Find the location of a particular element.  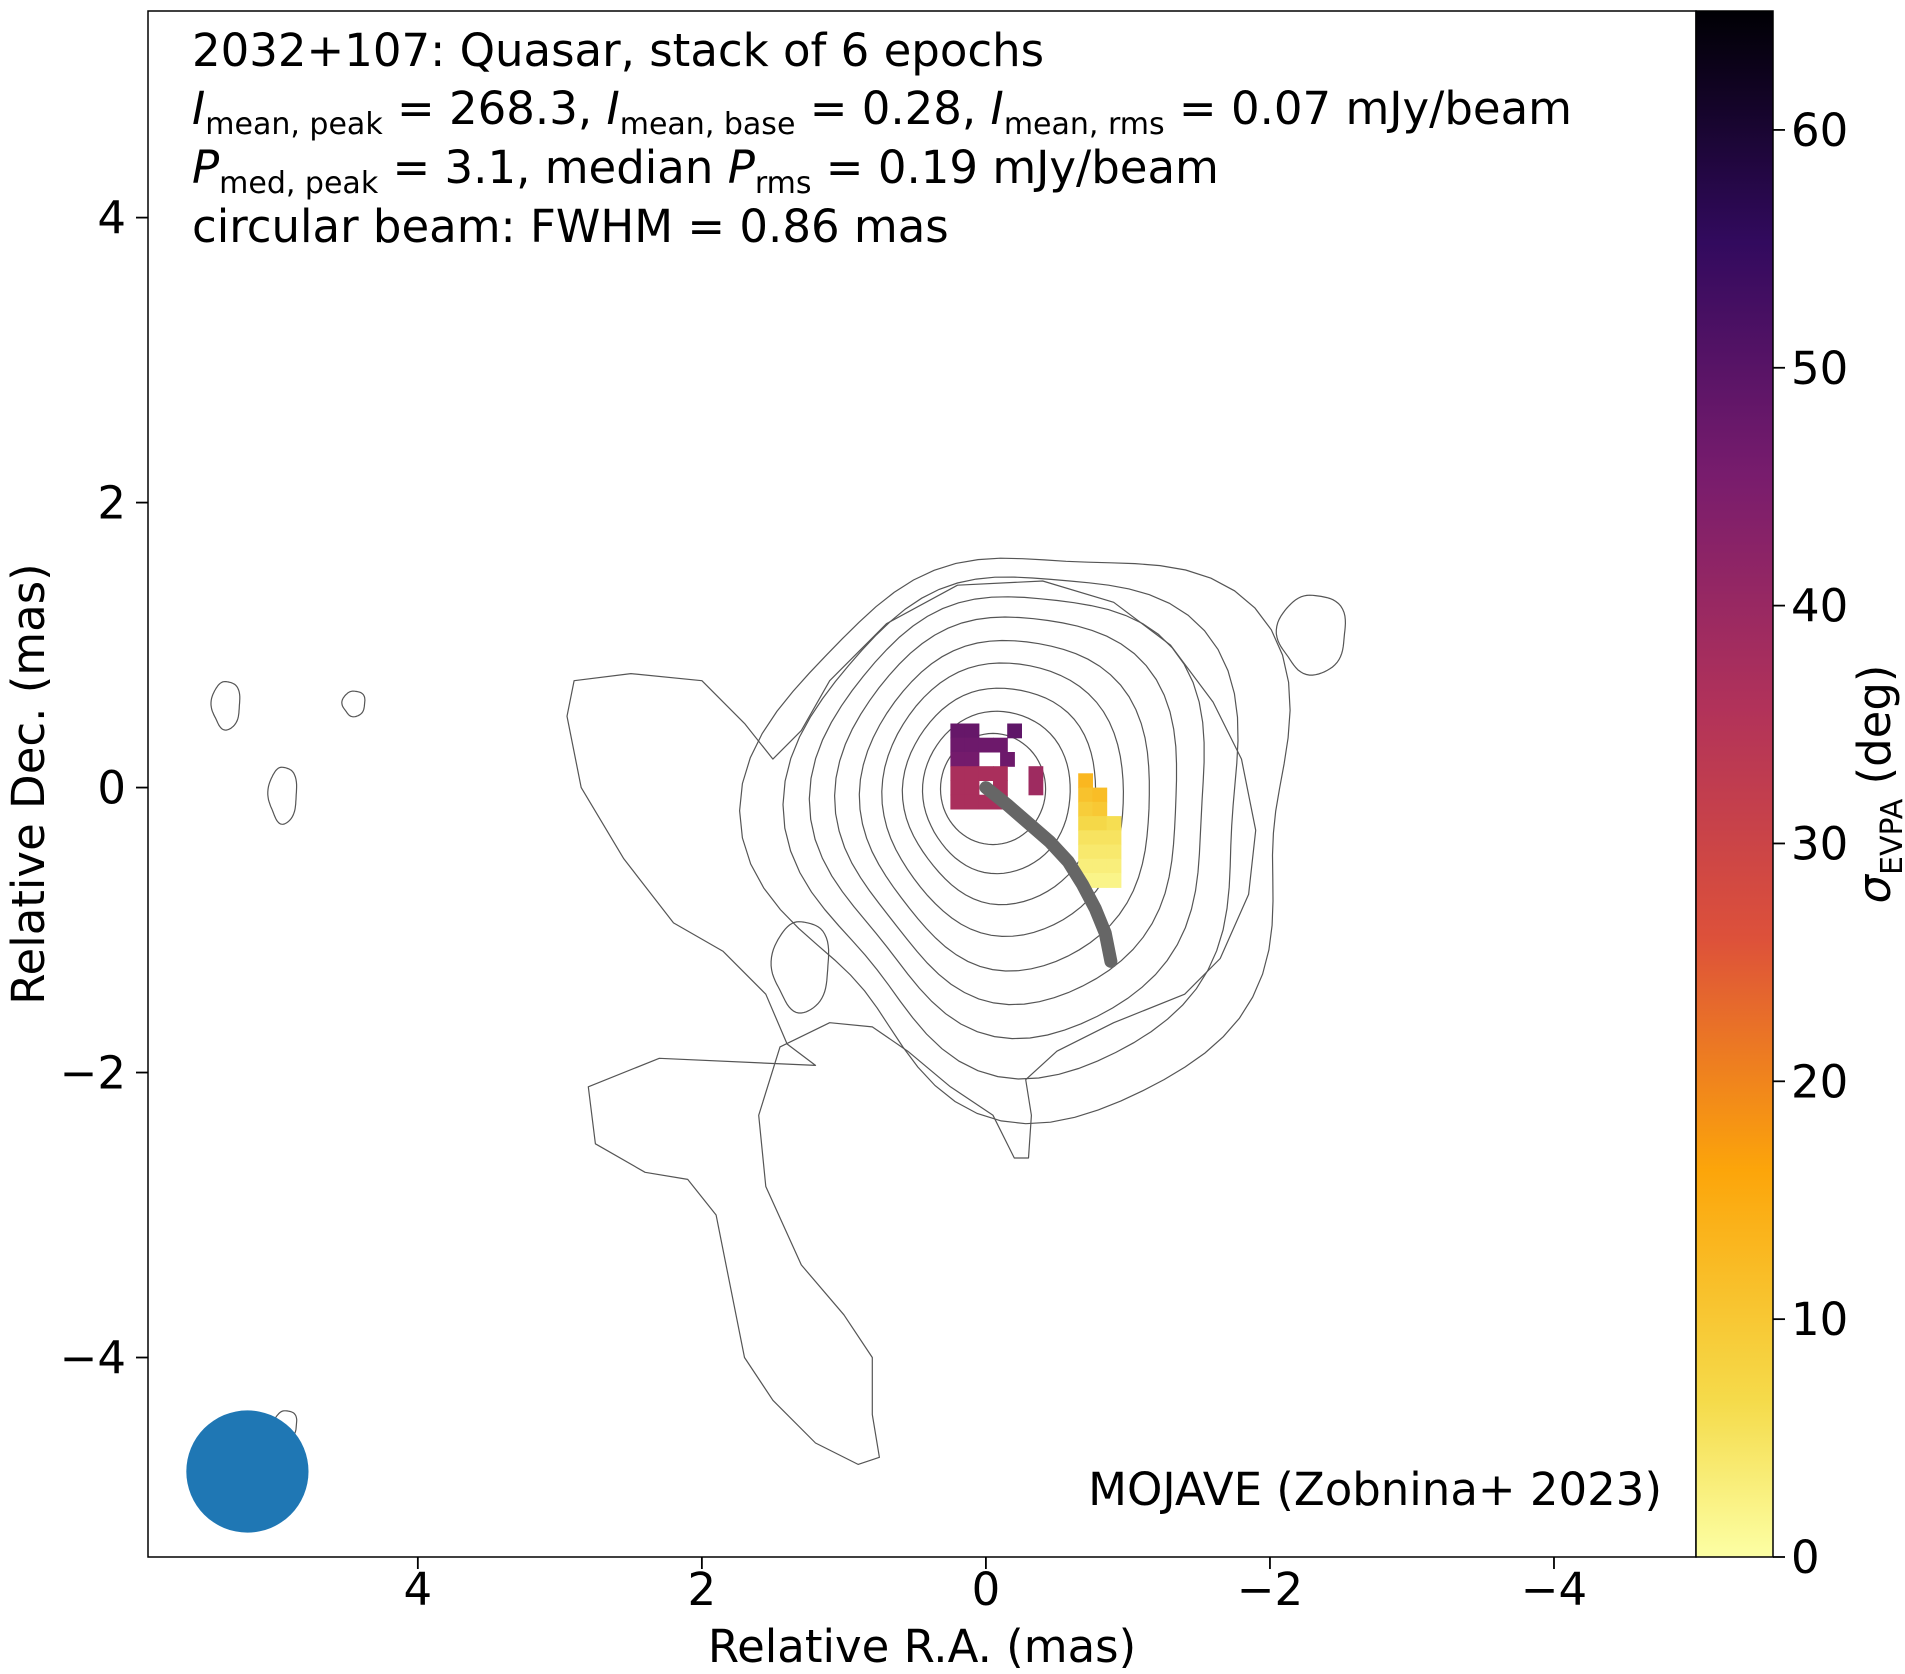

info-segment: med, peak is located at coordinates (299, 183).